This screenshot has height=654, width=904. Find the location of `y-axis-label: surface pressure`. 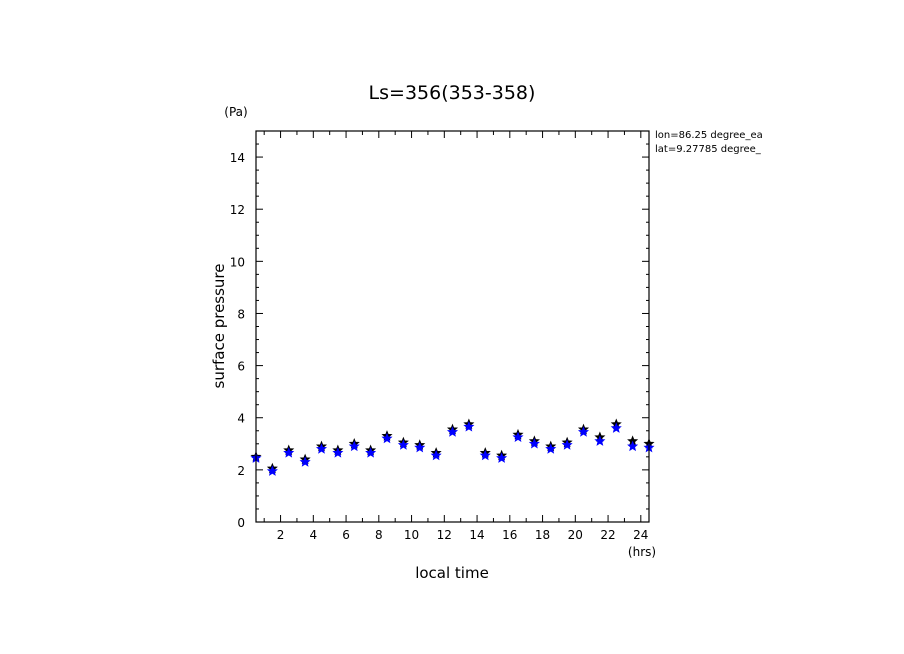

y-axis-label: surface pressure is located at coordinates (219, 326).